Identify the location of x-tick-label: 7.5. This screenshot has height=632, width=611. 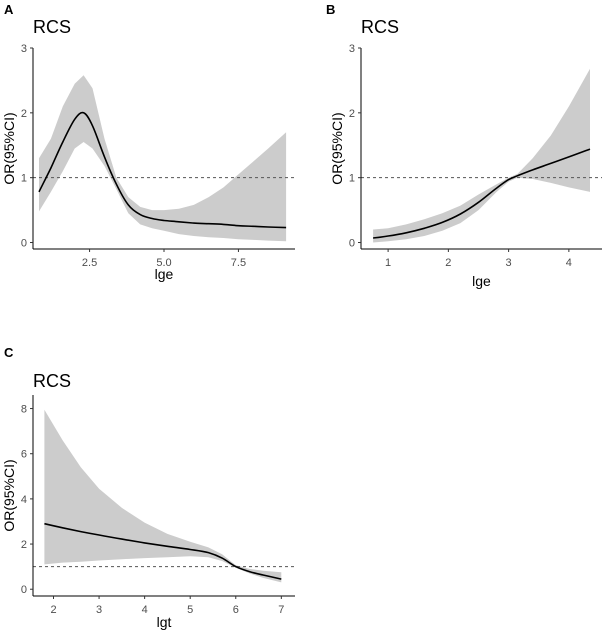
(238, 263).